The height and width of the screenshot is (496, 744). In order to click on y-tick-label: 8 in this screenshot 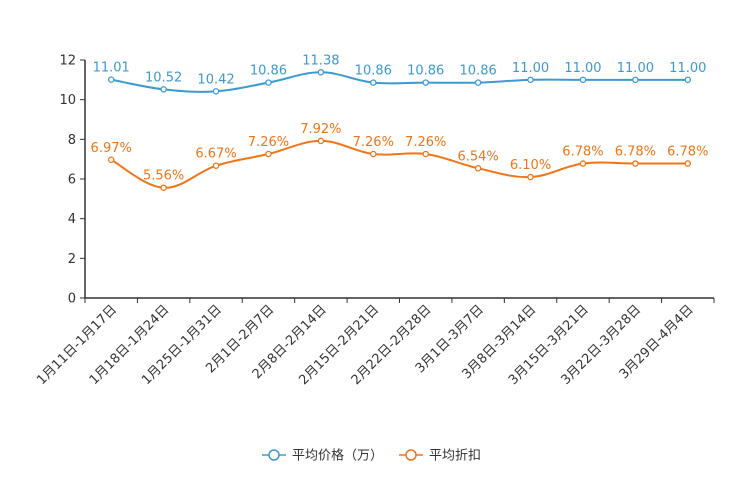, I will do `click(72, 140)`.